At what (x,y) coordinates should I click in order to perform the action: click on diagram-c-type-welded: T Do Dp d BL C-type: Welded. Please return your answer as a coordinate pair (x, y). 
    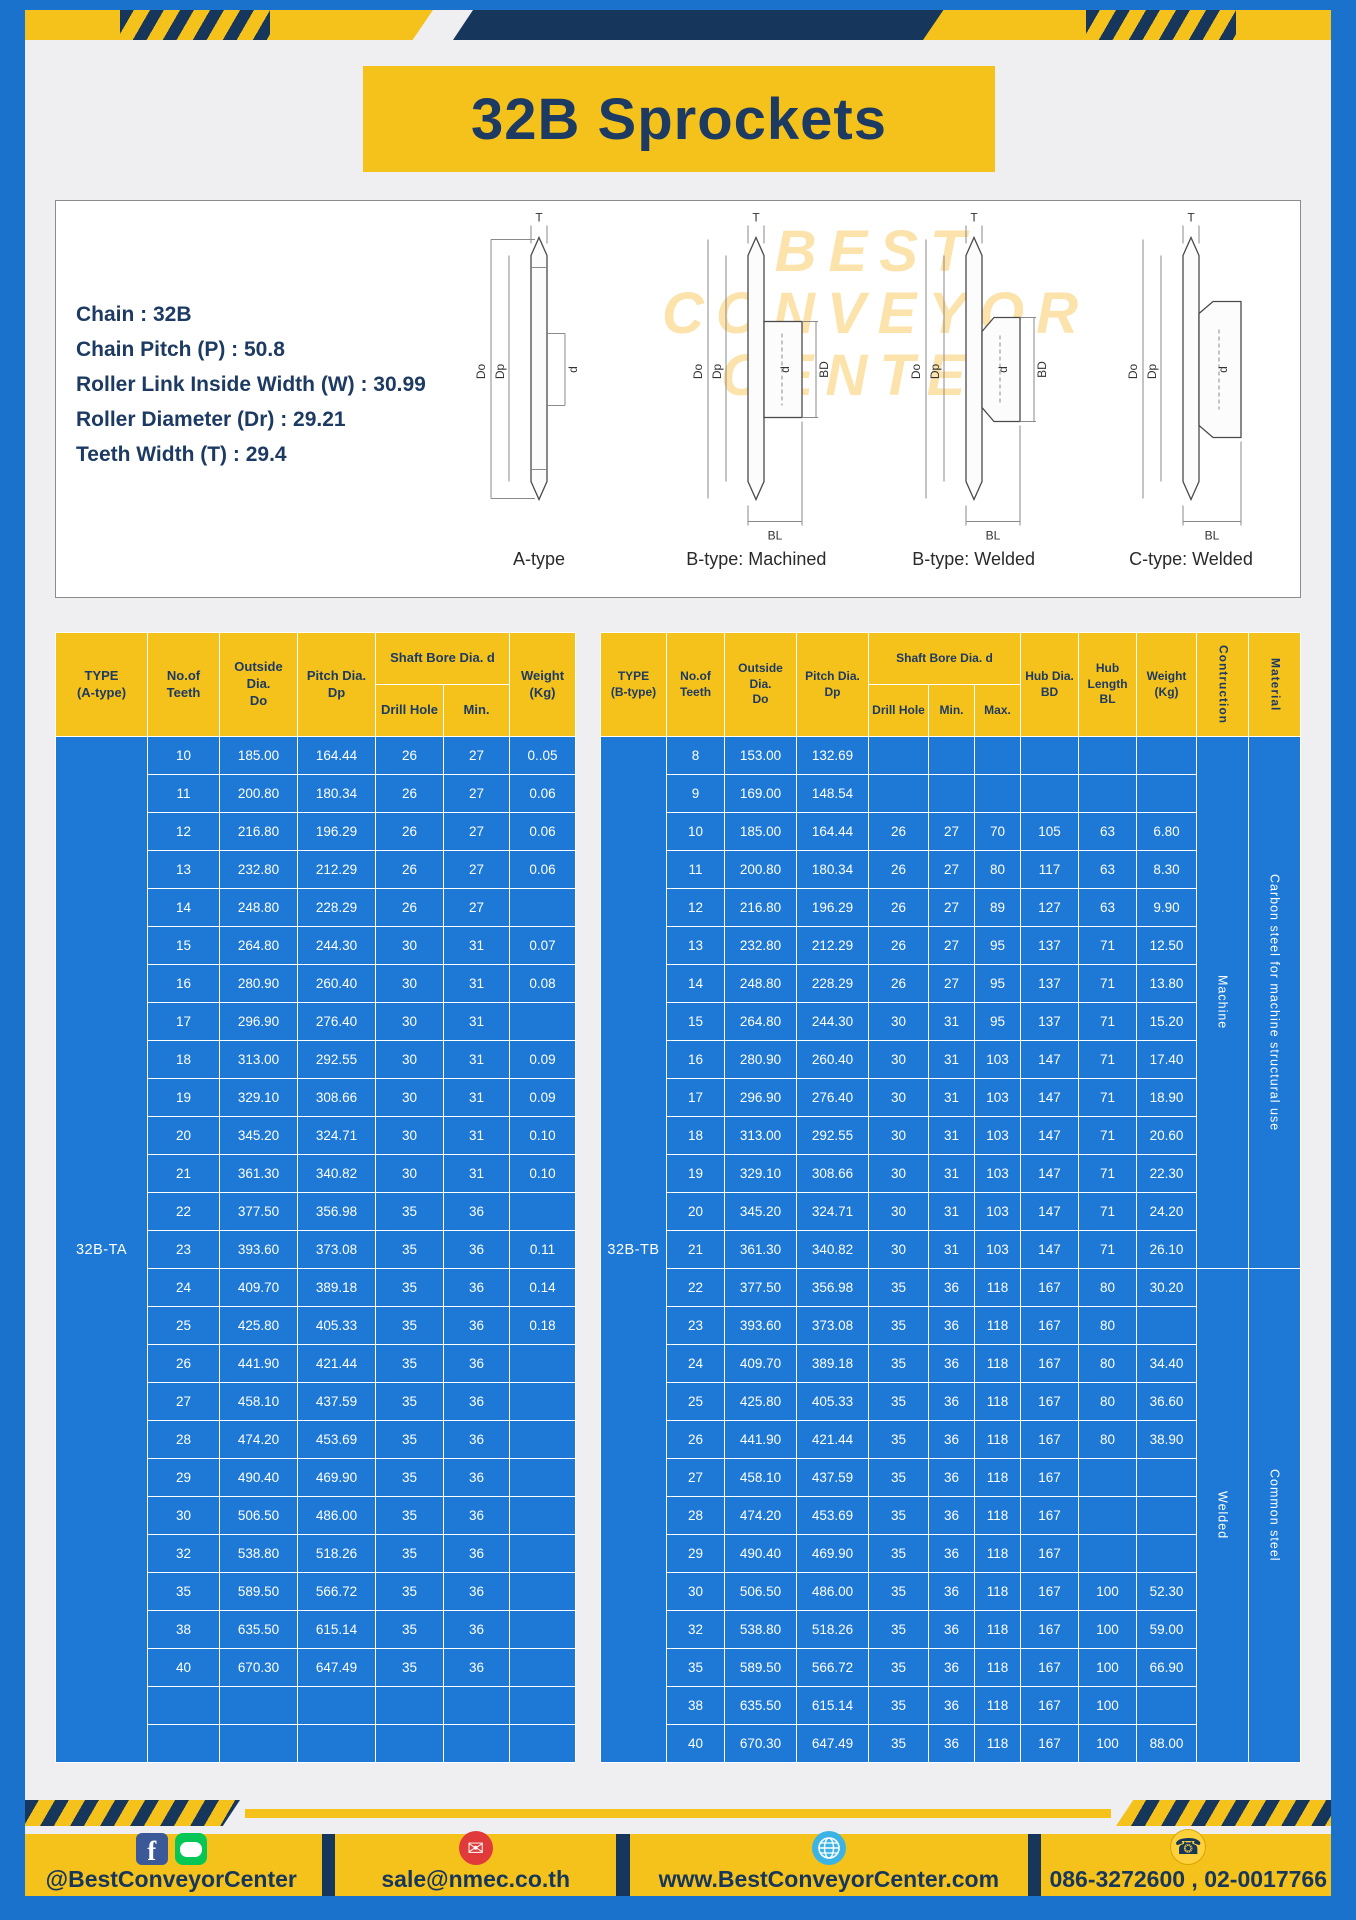
    Looking at the image, I should click on (1191, 400).